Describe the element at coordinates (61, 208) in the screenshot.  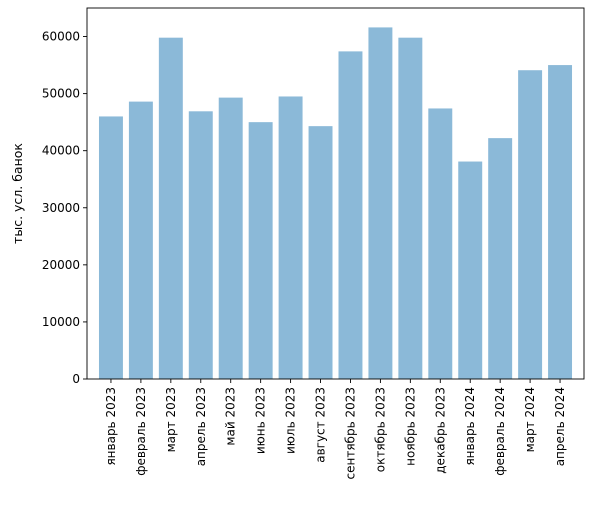
I see `y-tick-label: 30000` at that location.